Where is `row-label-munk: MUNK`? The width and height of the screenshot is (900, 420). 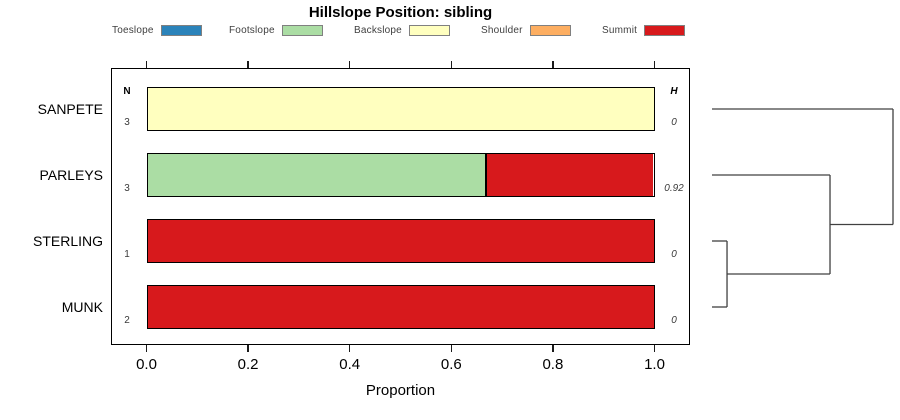
row-label-munk: MUNK is located at coordinates (82, 307).